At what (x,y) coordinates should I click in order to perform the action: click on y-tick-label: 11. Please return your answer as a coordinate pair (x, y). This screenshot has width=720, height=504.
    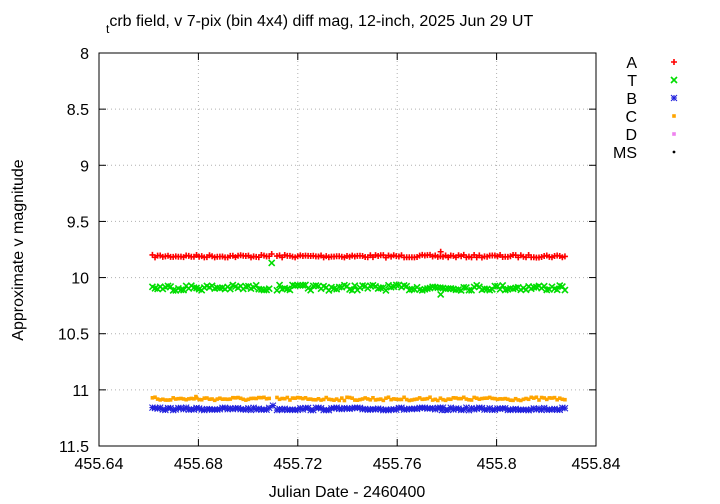
    Looking at the image, I should click on (80, 391).